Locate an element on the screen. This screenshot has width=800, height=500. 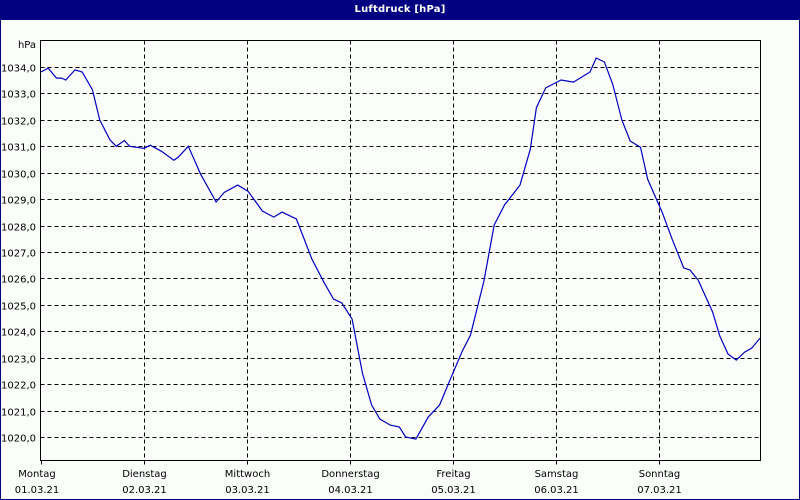
y-tick-label: 1027,0 is located at coordinates (18, 254).